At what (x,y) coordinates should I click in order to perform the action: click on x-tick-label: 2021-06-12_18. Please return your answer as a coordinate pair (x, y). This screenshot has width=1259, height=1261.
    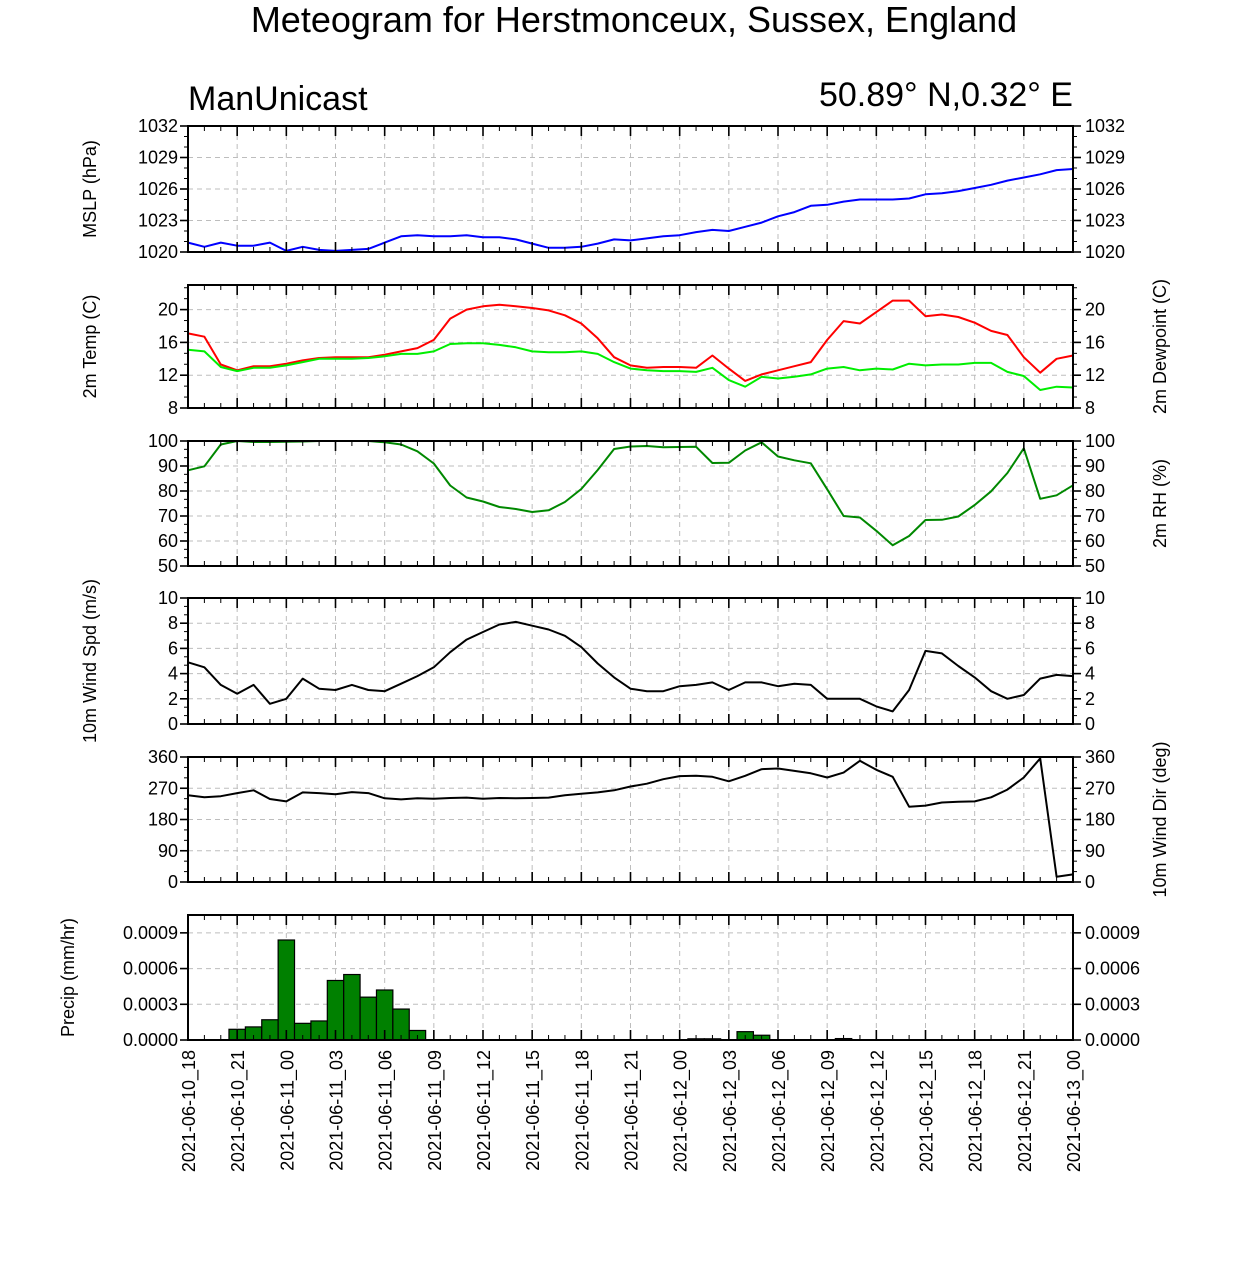
    Looking at the image, I should click on (976, 1111).